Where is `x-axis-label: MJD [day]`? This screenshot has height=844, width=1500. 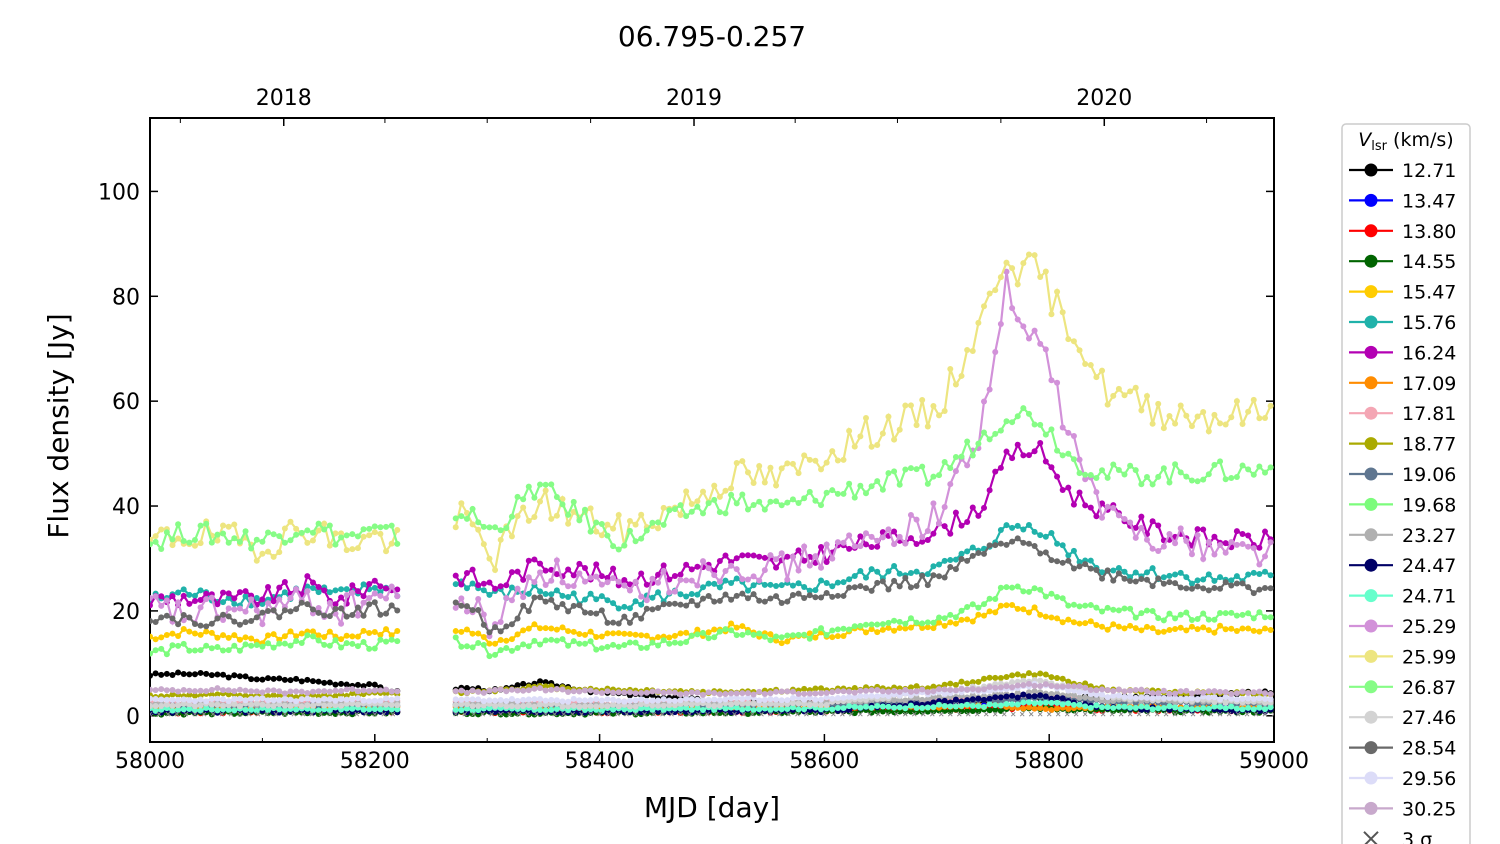 x-axis-label: MJD [day] is located at coordinates (712, 807).